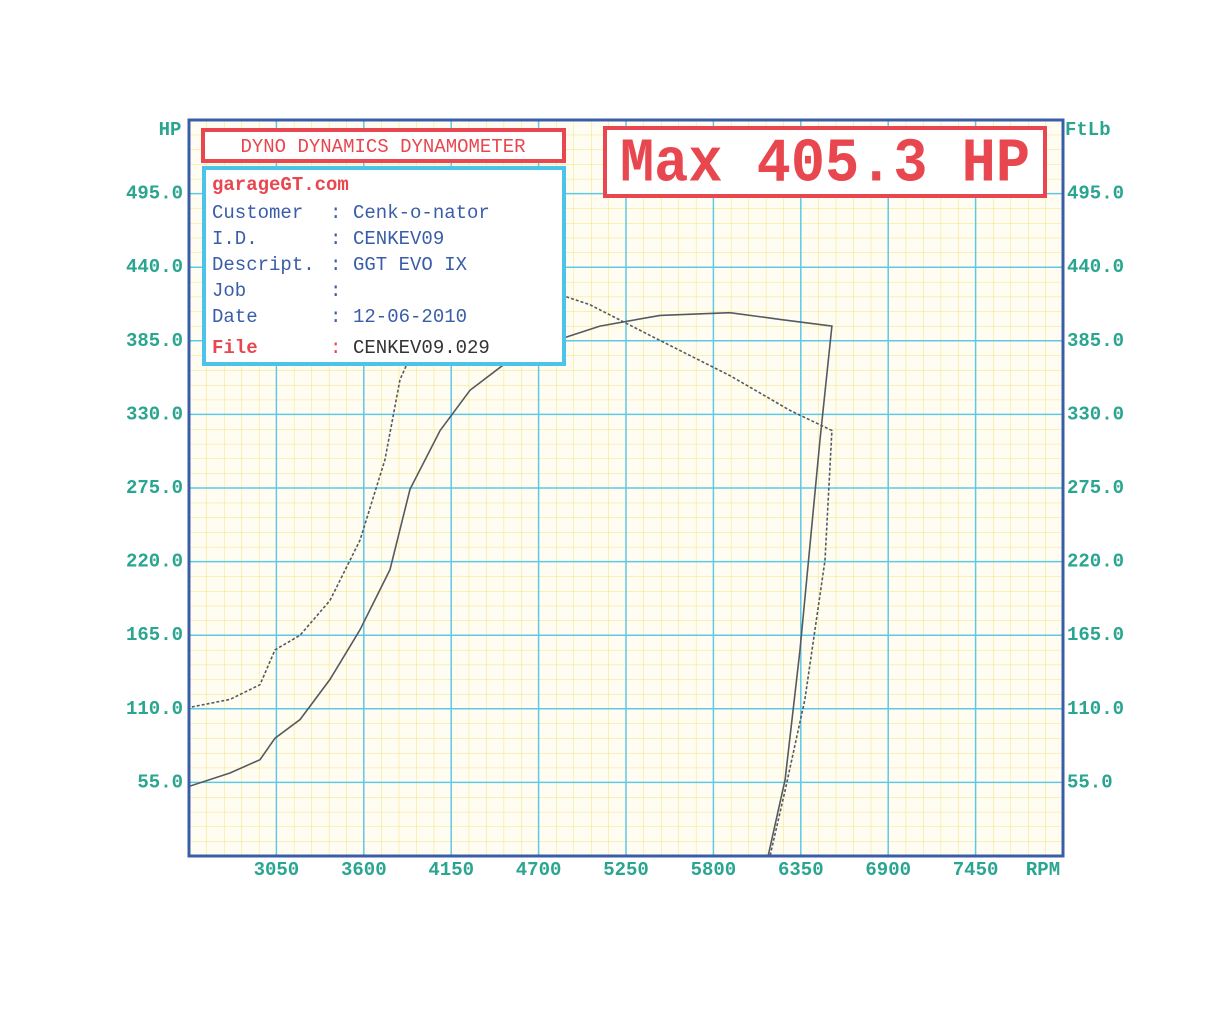  I want to click on chart-title: DYNO DYNAMICS DYNAMOMETER, so click(382, 147).